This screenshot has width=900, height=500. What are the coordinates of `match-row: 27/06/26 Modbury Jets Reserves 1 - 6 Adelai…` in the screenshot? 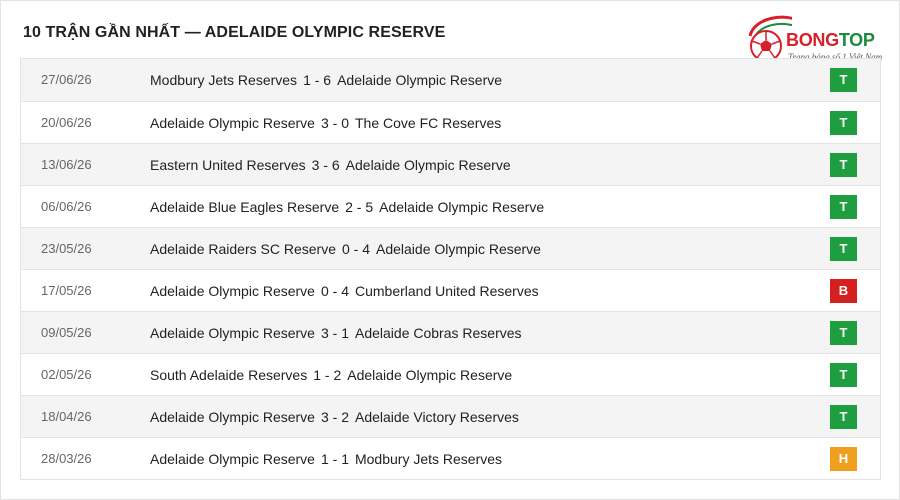 It's located at (450, 80).